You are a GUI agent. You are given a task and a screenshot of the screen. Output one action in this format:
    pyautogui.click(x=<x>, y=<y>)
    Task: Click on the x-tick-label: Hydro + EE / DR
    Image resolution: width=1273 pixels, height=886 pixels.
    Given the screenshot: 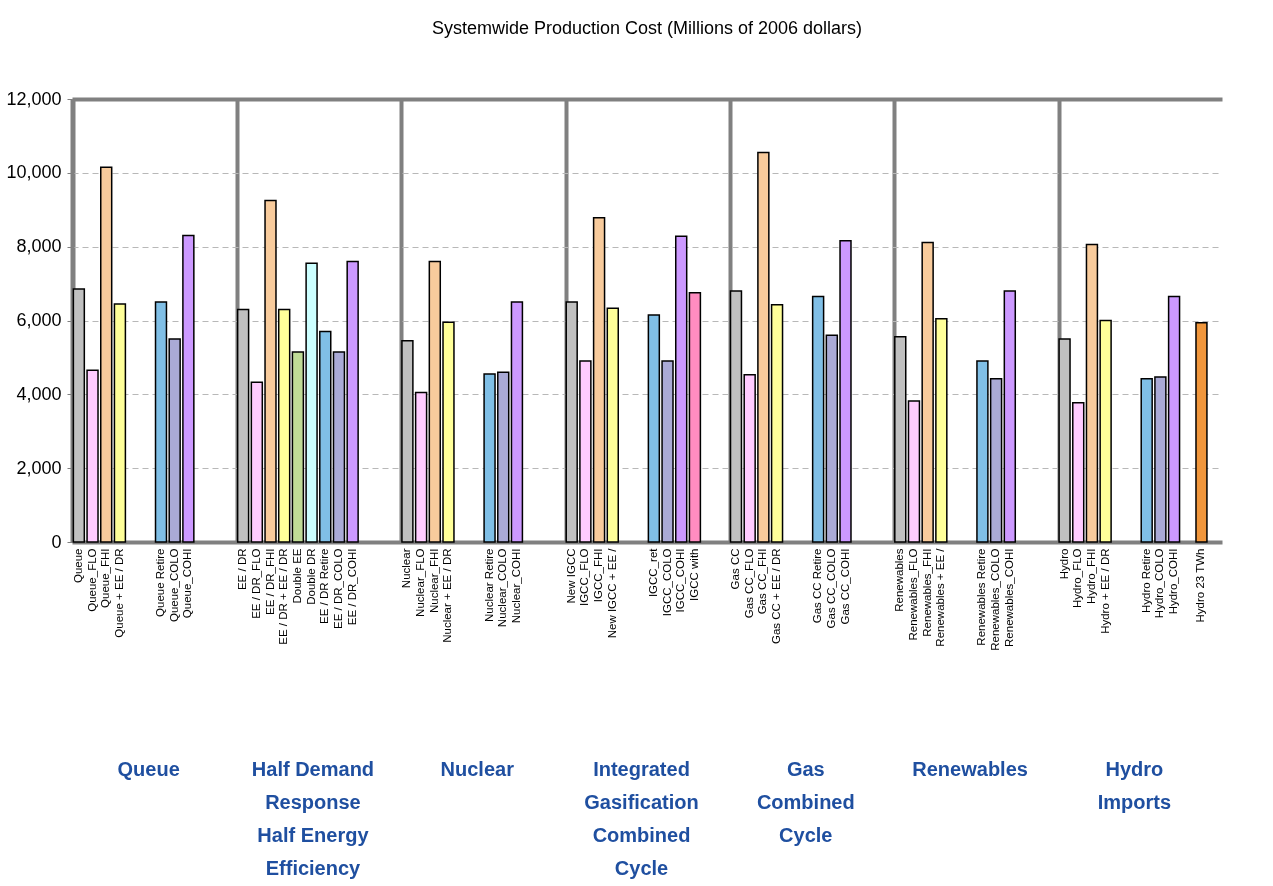 What is the action you would take?
    pyautogui.click(x=1104, y=591)
    